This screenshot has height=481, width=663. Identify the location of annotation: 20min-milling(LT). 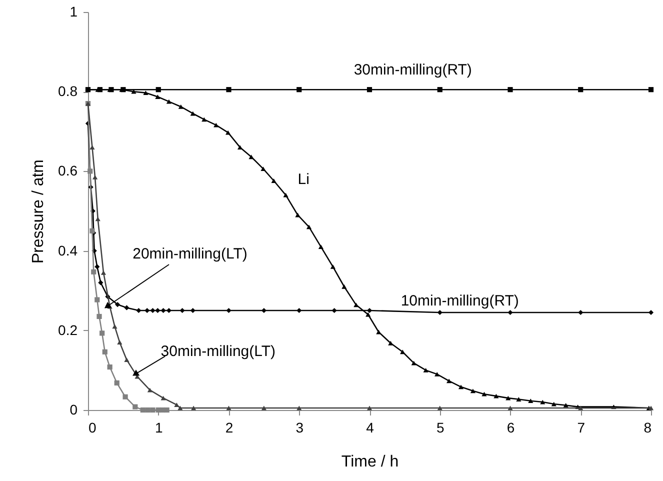
(190, 254).